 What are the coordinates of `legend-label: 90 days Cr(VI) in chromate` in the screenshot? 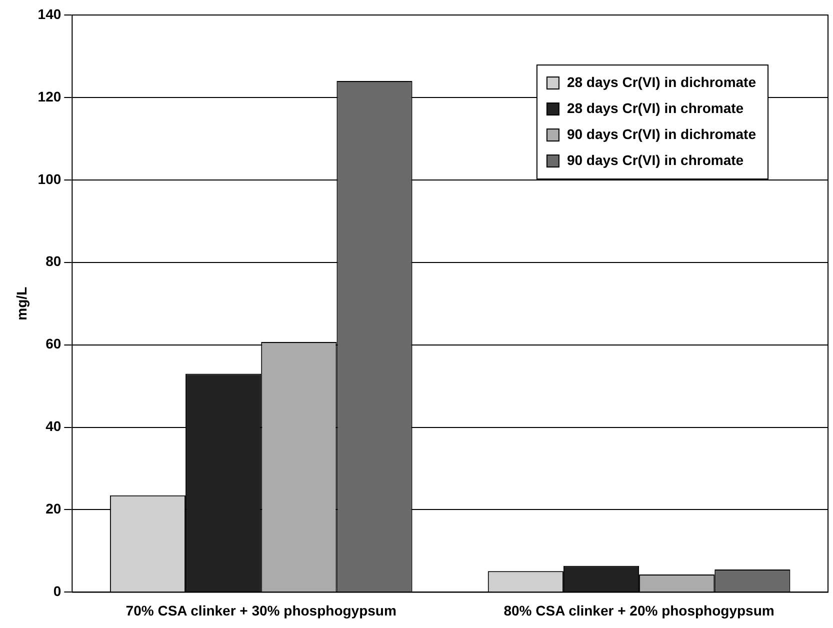 It's located at (655, 160).